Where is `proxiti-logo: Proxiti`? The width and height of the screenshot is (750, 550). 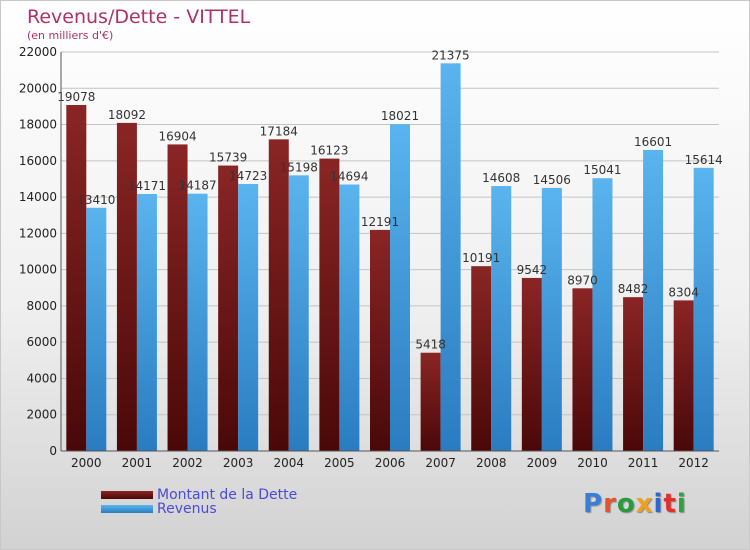
proxiti-logo: Proxiti is located at coordinates (635, 504).